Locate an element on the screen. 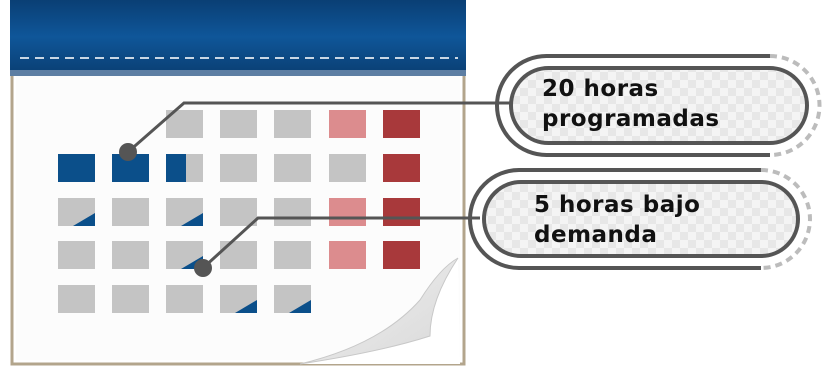 This screenshot has width=832, height=368. connector-bottom is located at coordinates (337, 246).